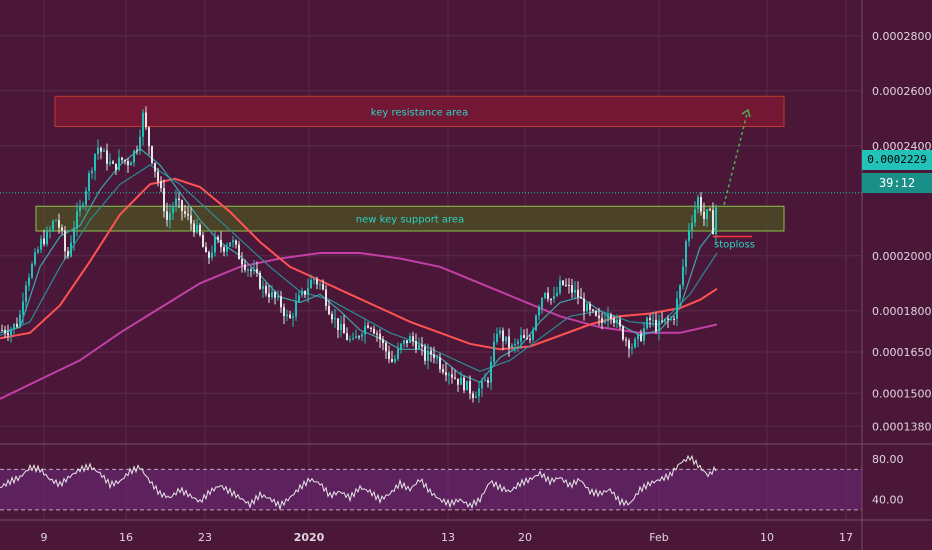  What do you see at coordinates (767, 537) in the screenshot?
I see `time-tick-label: 10` at bounding box center [767, 537].